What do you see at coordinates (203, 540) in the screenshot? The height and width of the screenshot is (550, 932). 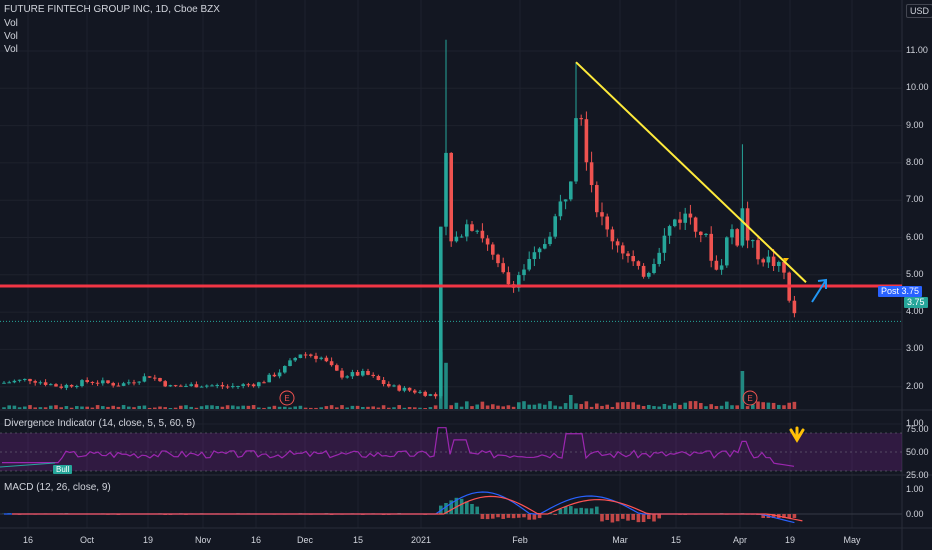 I see `time-tick: Nov` at bounding box center [203, 540].